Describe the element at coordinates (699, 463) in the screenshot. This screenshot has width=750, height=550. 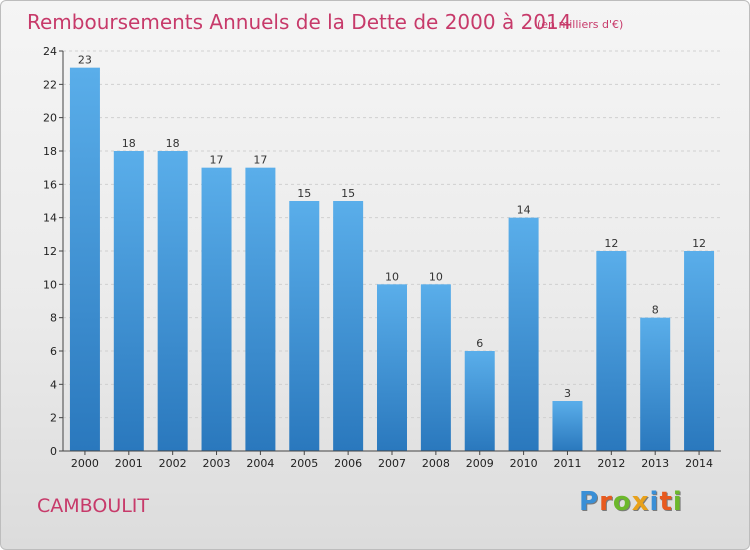
I see `x-tick-label: 2014` at that location.